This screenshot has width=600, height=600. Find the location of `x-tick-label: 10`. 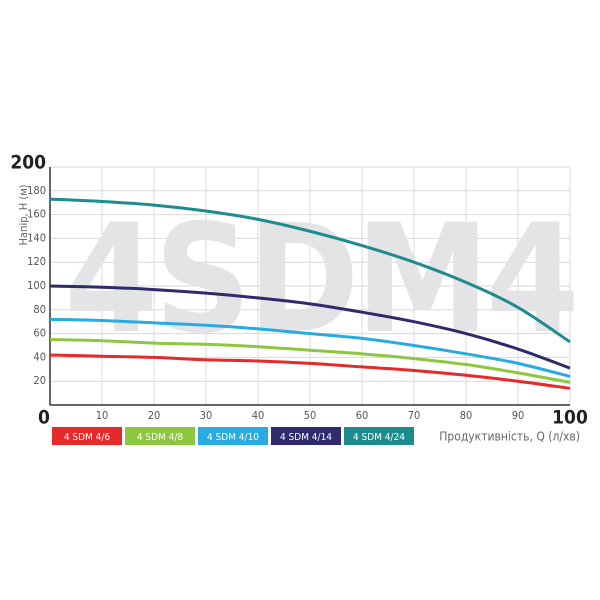

x-tick-label: 10 is located at coordinates (102, 415).